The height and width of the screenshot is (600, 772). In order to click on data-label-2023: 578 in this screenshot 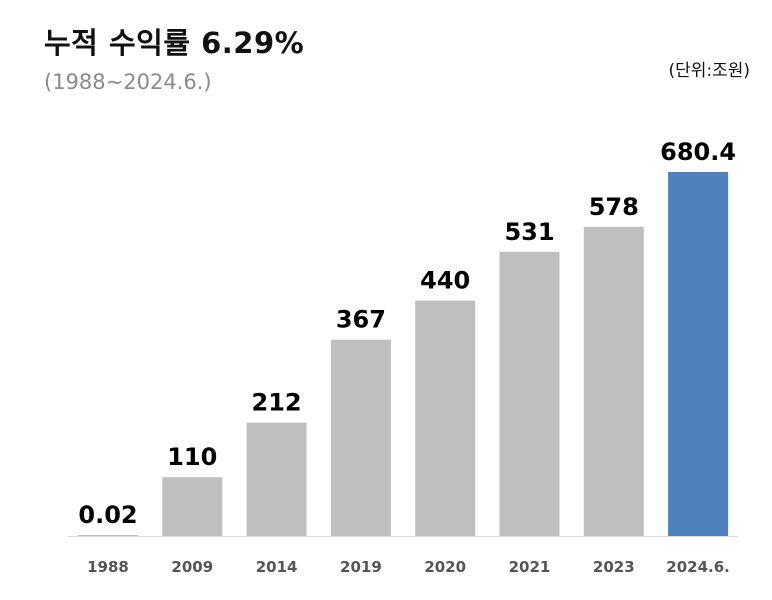, I will do `click(614, 207)`.